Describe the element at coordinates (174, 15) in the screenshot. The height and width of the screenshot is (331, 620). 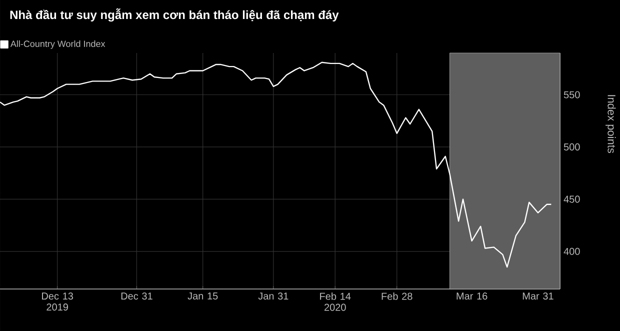
I see `chart-title: Nhà đầu tư suy ngẫm xem cơn bán tháo liệu đã chạm đáy` at that location.